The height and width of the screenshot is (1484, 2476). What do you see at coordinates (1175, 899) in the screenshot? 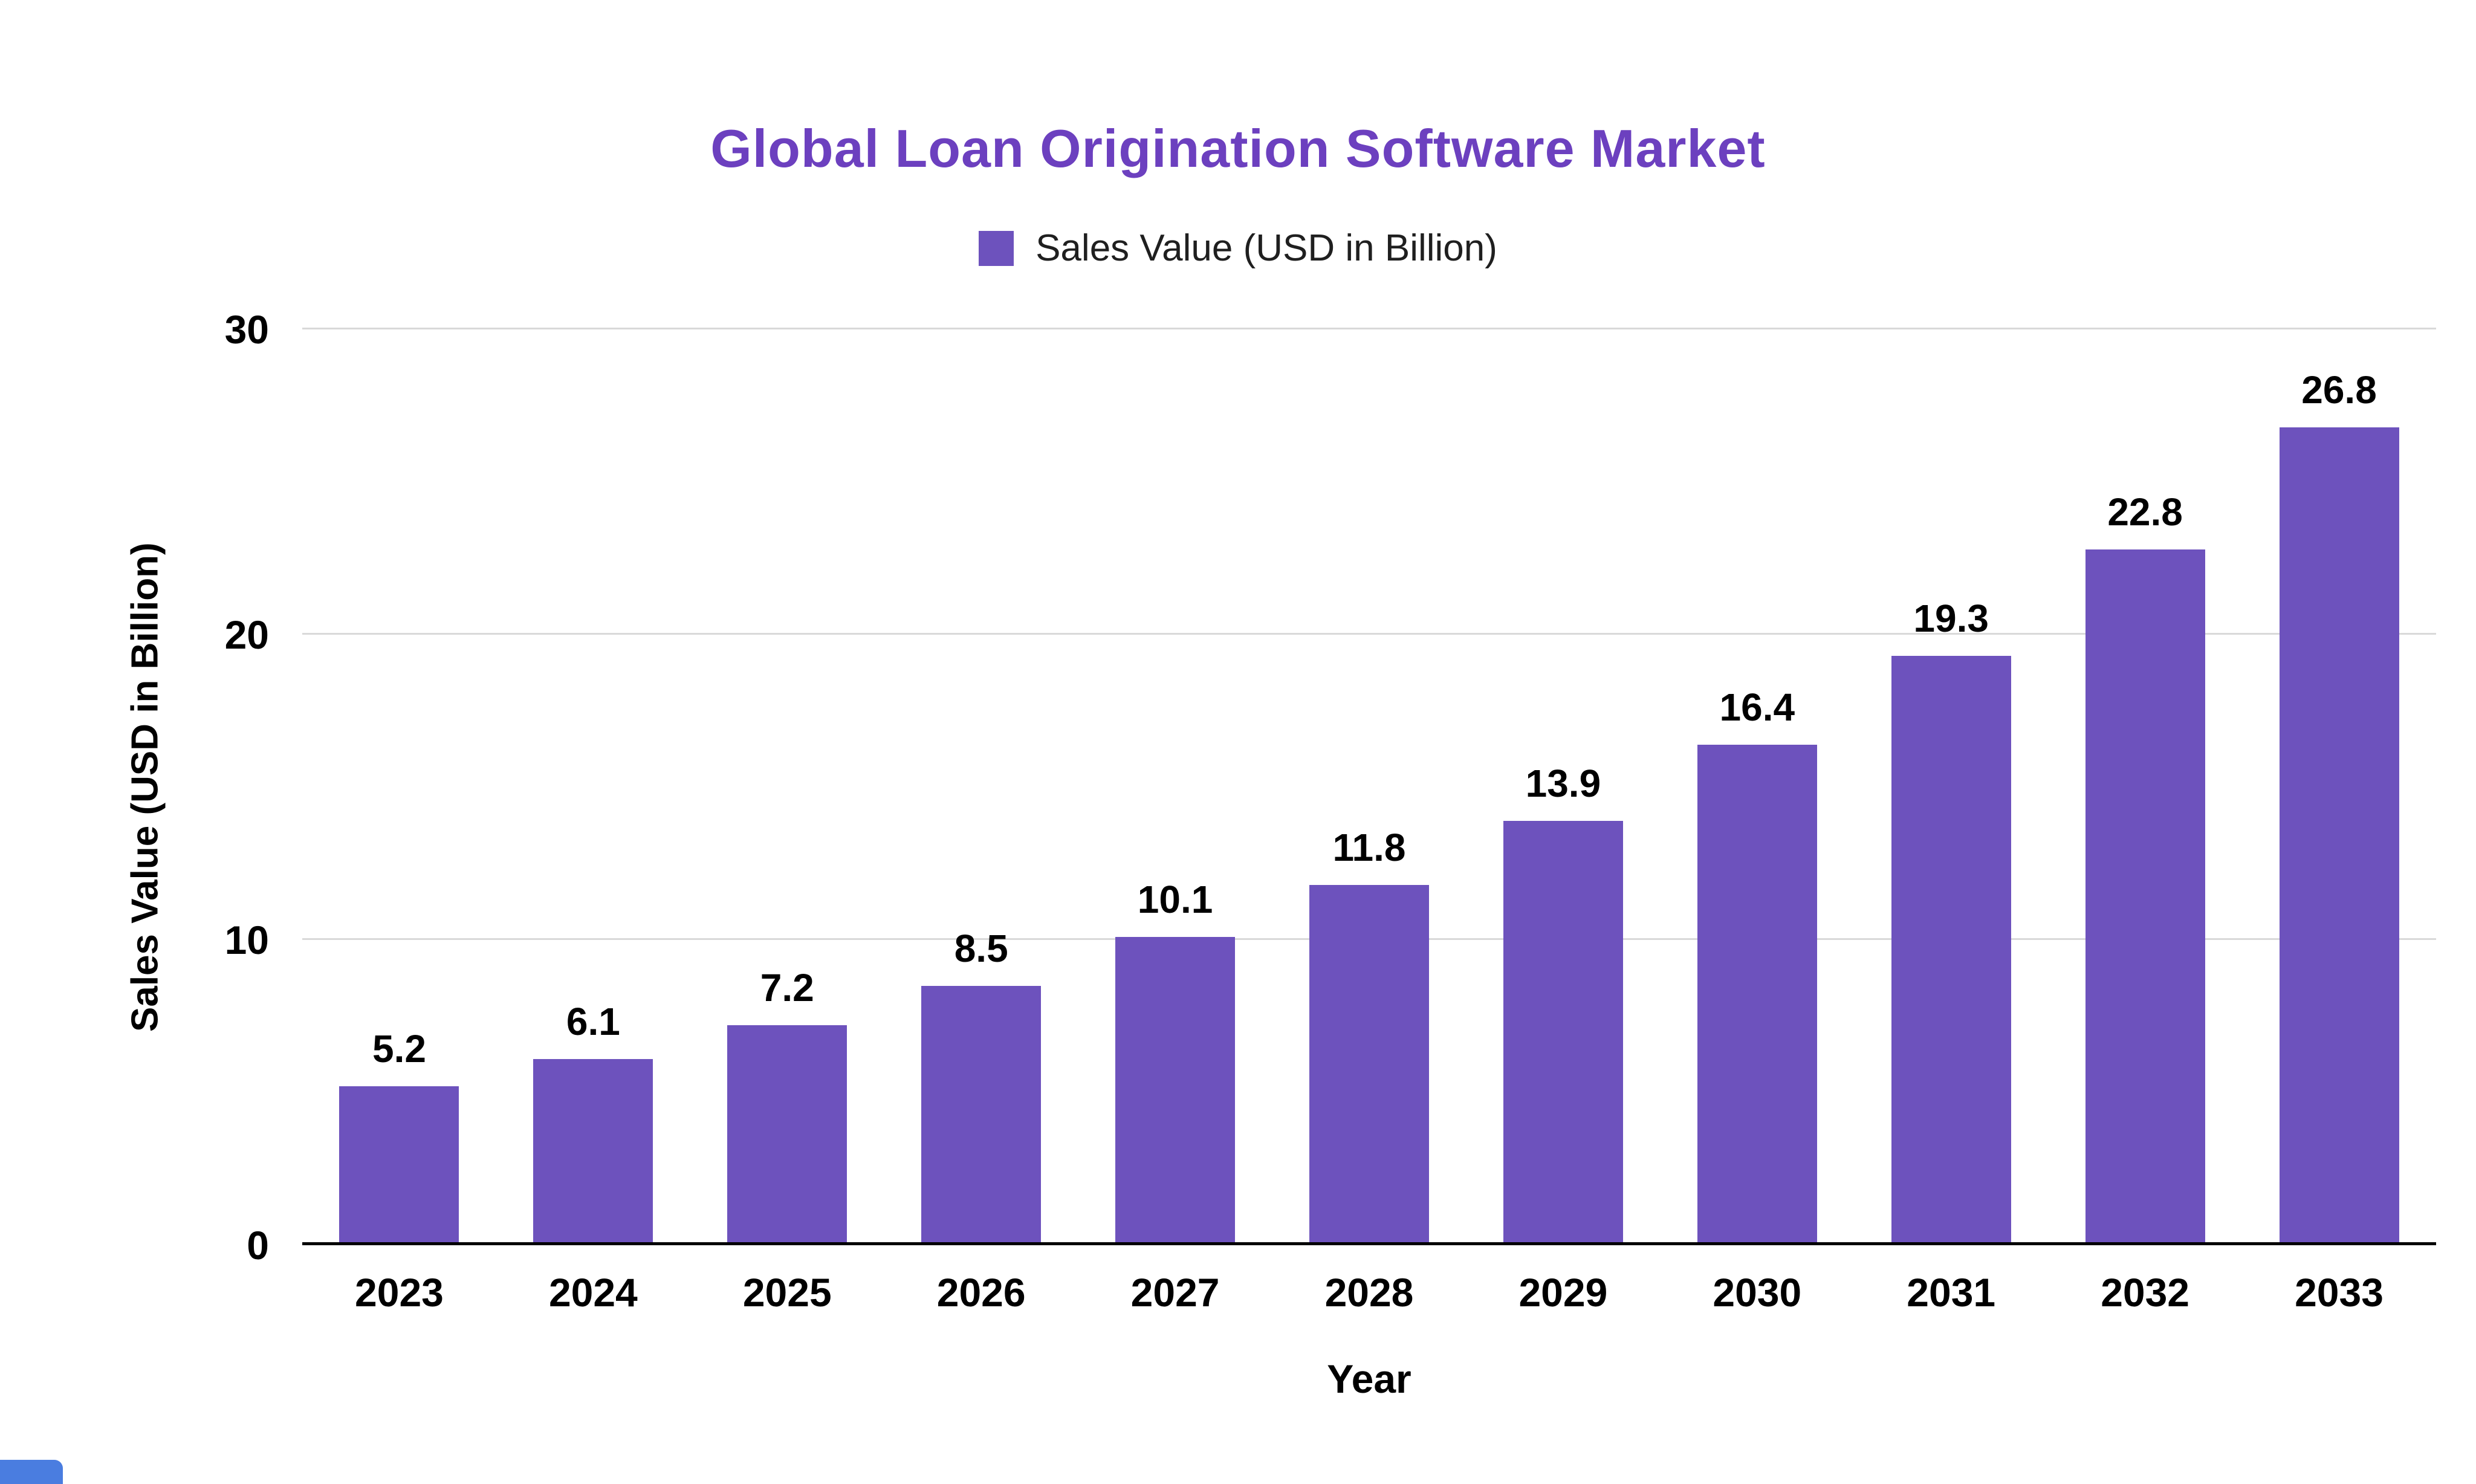
I see `bar-value-label: 10.1` at bounding box center [1175, 899].